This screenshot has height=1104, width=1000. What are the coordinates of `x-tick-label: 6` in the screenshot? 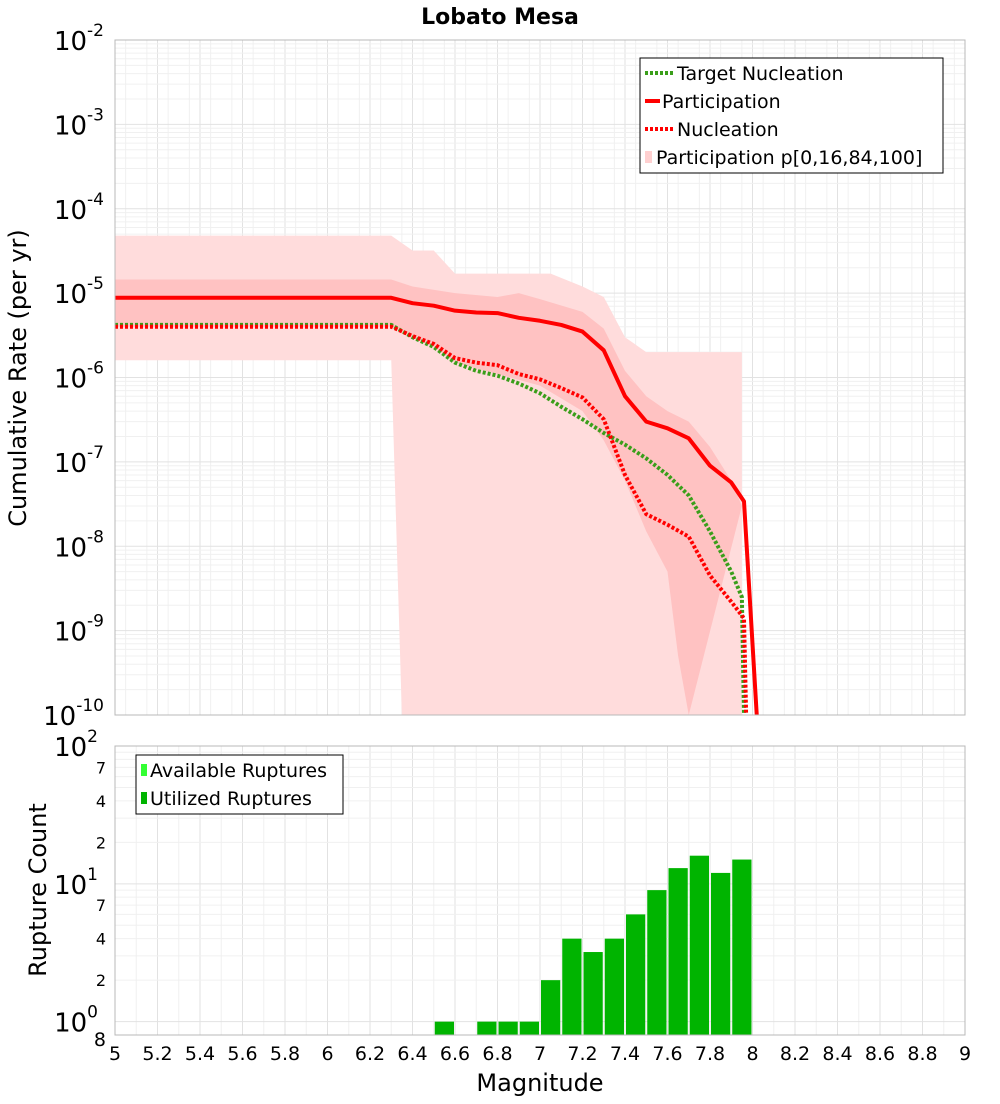 It's located at (327, 1054).